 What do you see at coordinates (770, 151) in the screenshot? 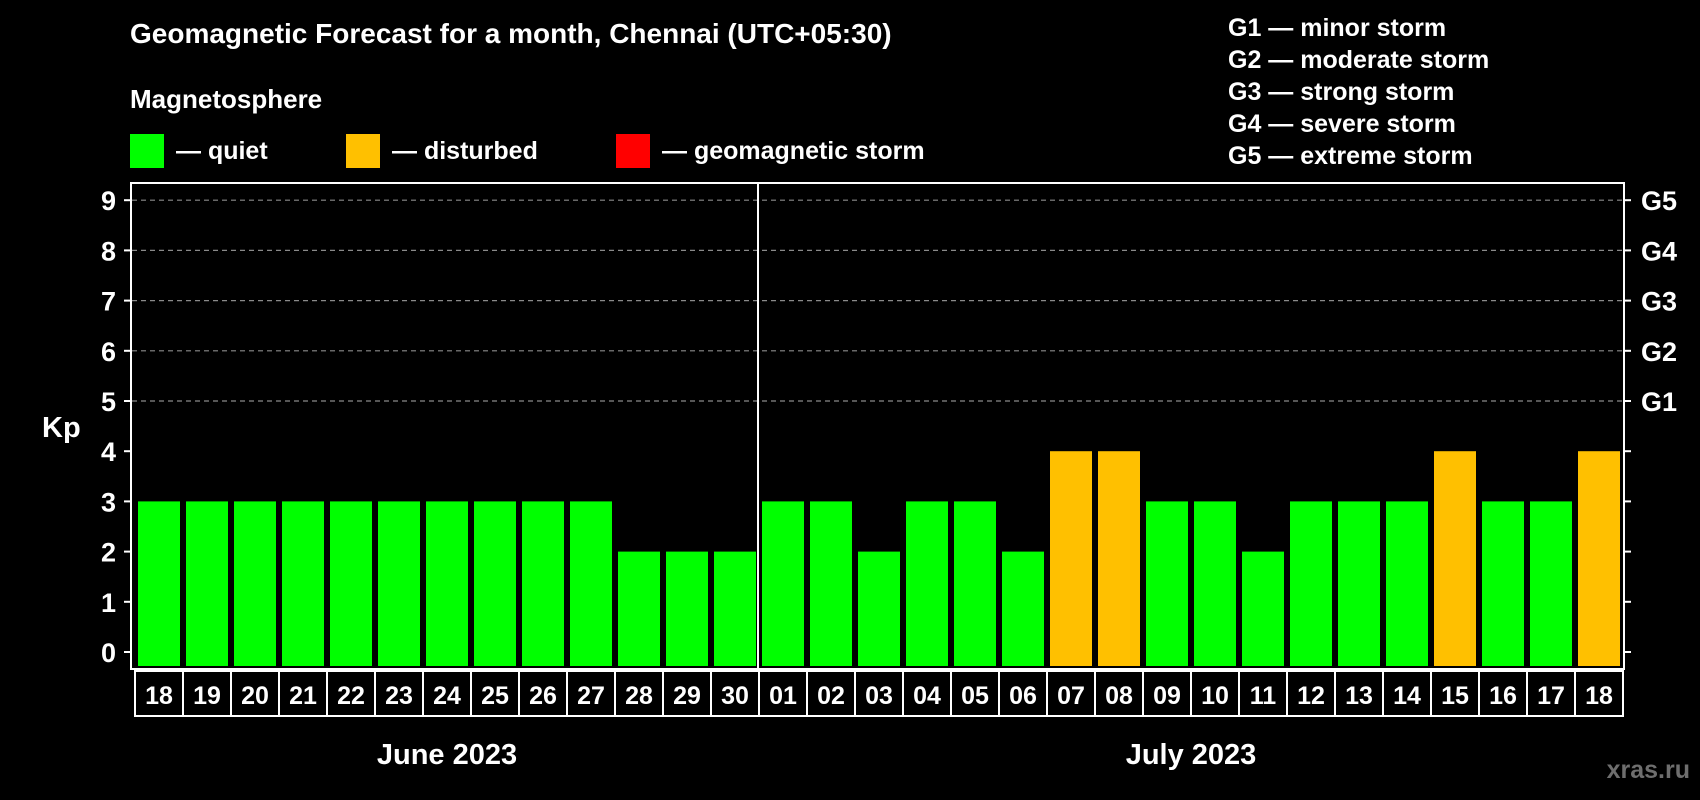
I see `legend-storm: — geomagnetic storm` at bounding box center [770, 151].